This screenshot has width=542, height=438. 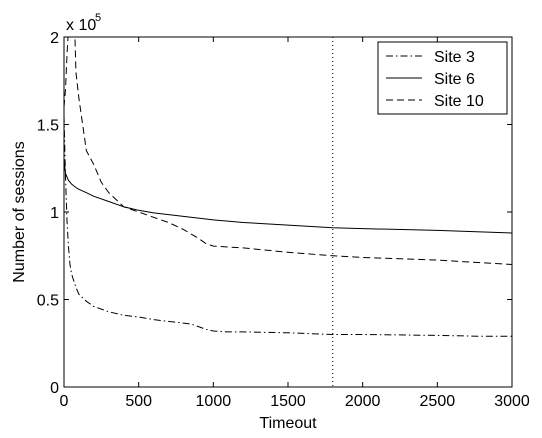 What do you see at coordinates (454, 79) in the screenshot?
I see `legend-label: Site 6` at bounding box center [454, 79].